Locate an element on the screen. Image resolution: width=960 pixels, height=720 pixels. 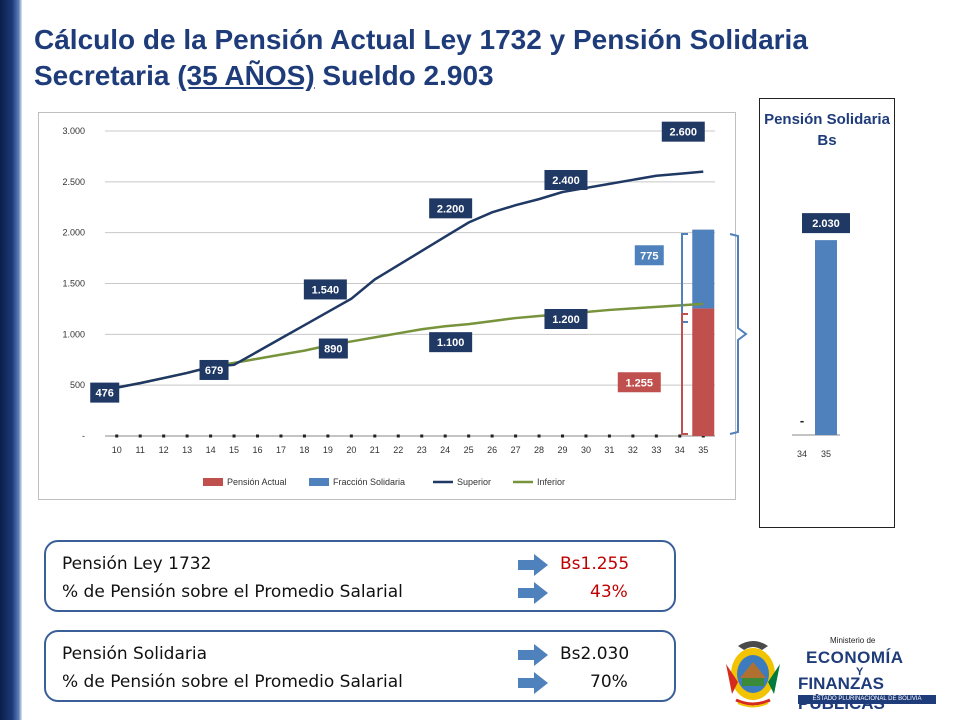
legend-label: Superior is located at coordinates (474, 482).